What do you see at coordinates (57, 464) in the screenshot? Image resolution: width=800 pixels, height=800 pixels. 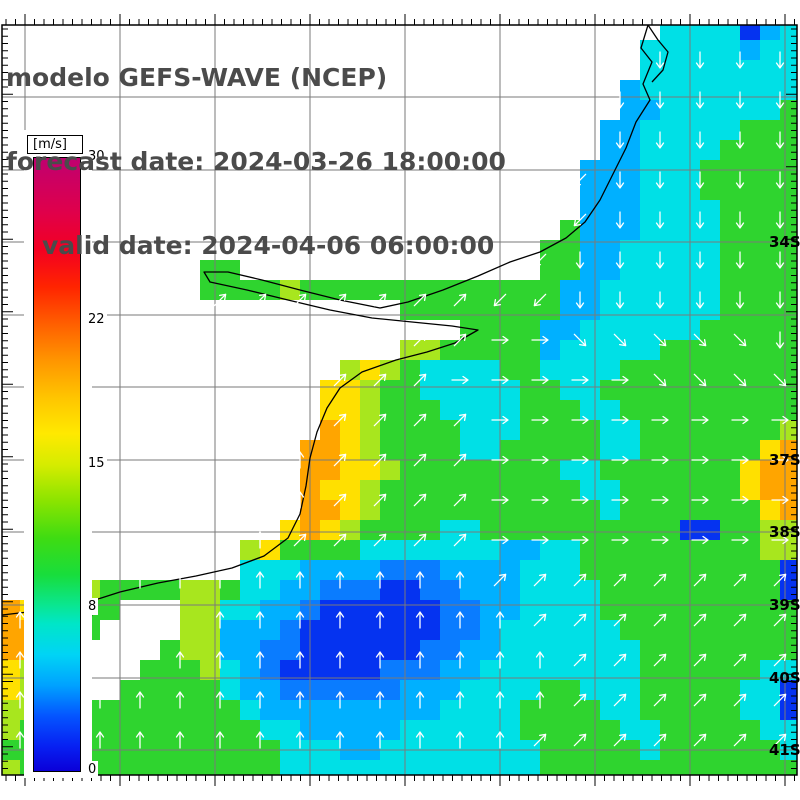 I see `colorbar-gradient` at bounding box center [57, 464].